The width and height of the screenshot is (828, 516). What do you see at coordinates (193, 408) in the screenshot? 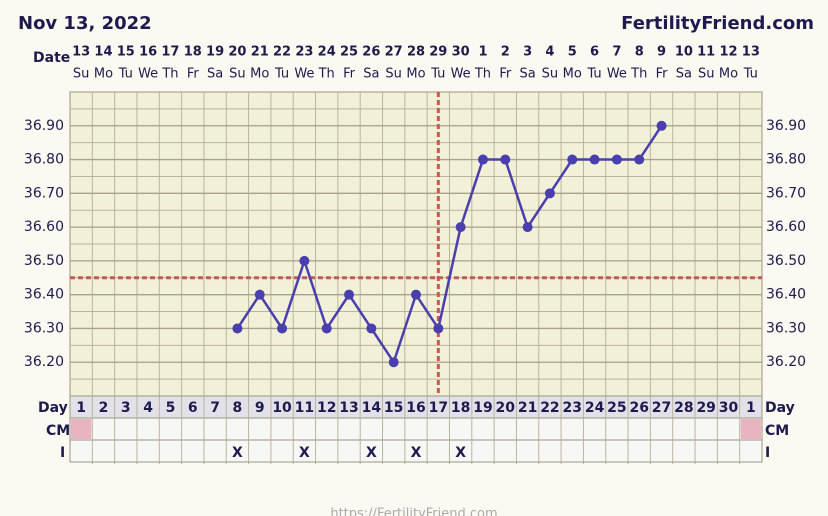
I see `cycle-day: 6` at bounding box center [193, 408].